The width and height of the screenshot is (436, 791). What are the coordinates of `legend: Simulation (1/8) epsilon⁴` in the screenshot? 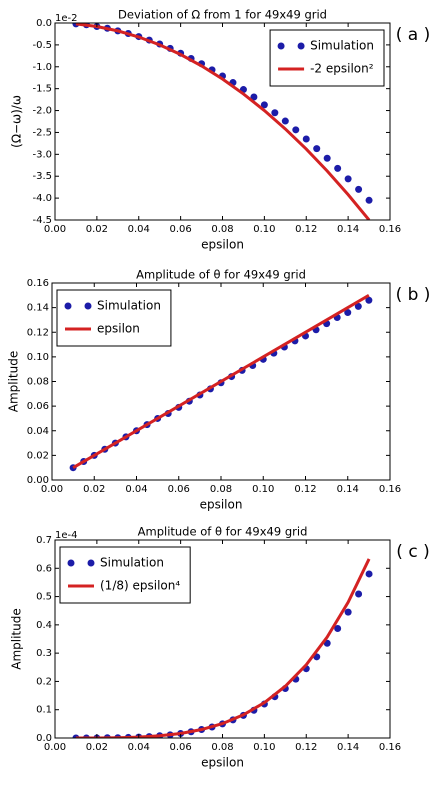 It's located at (125, 575).